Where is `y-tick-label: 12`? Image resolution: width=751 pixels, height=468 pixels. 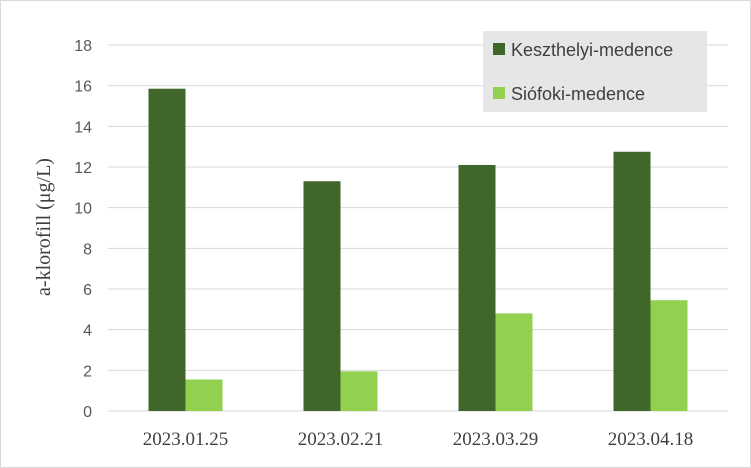
y-tick-label: 12 is located at coordinates (83, 168).